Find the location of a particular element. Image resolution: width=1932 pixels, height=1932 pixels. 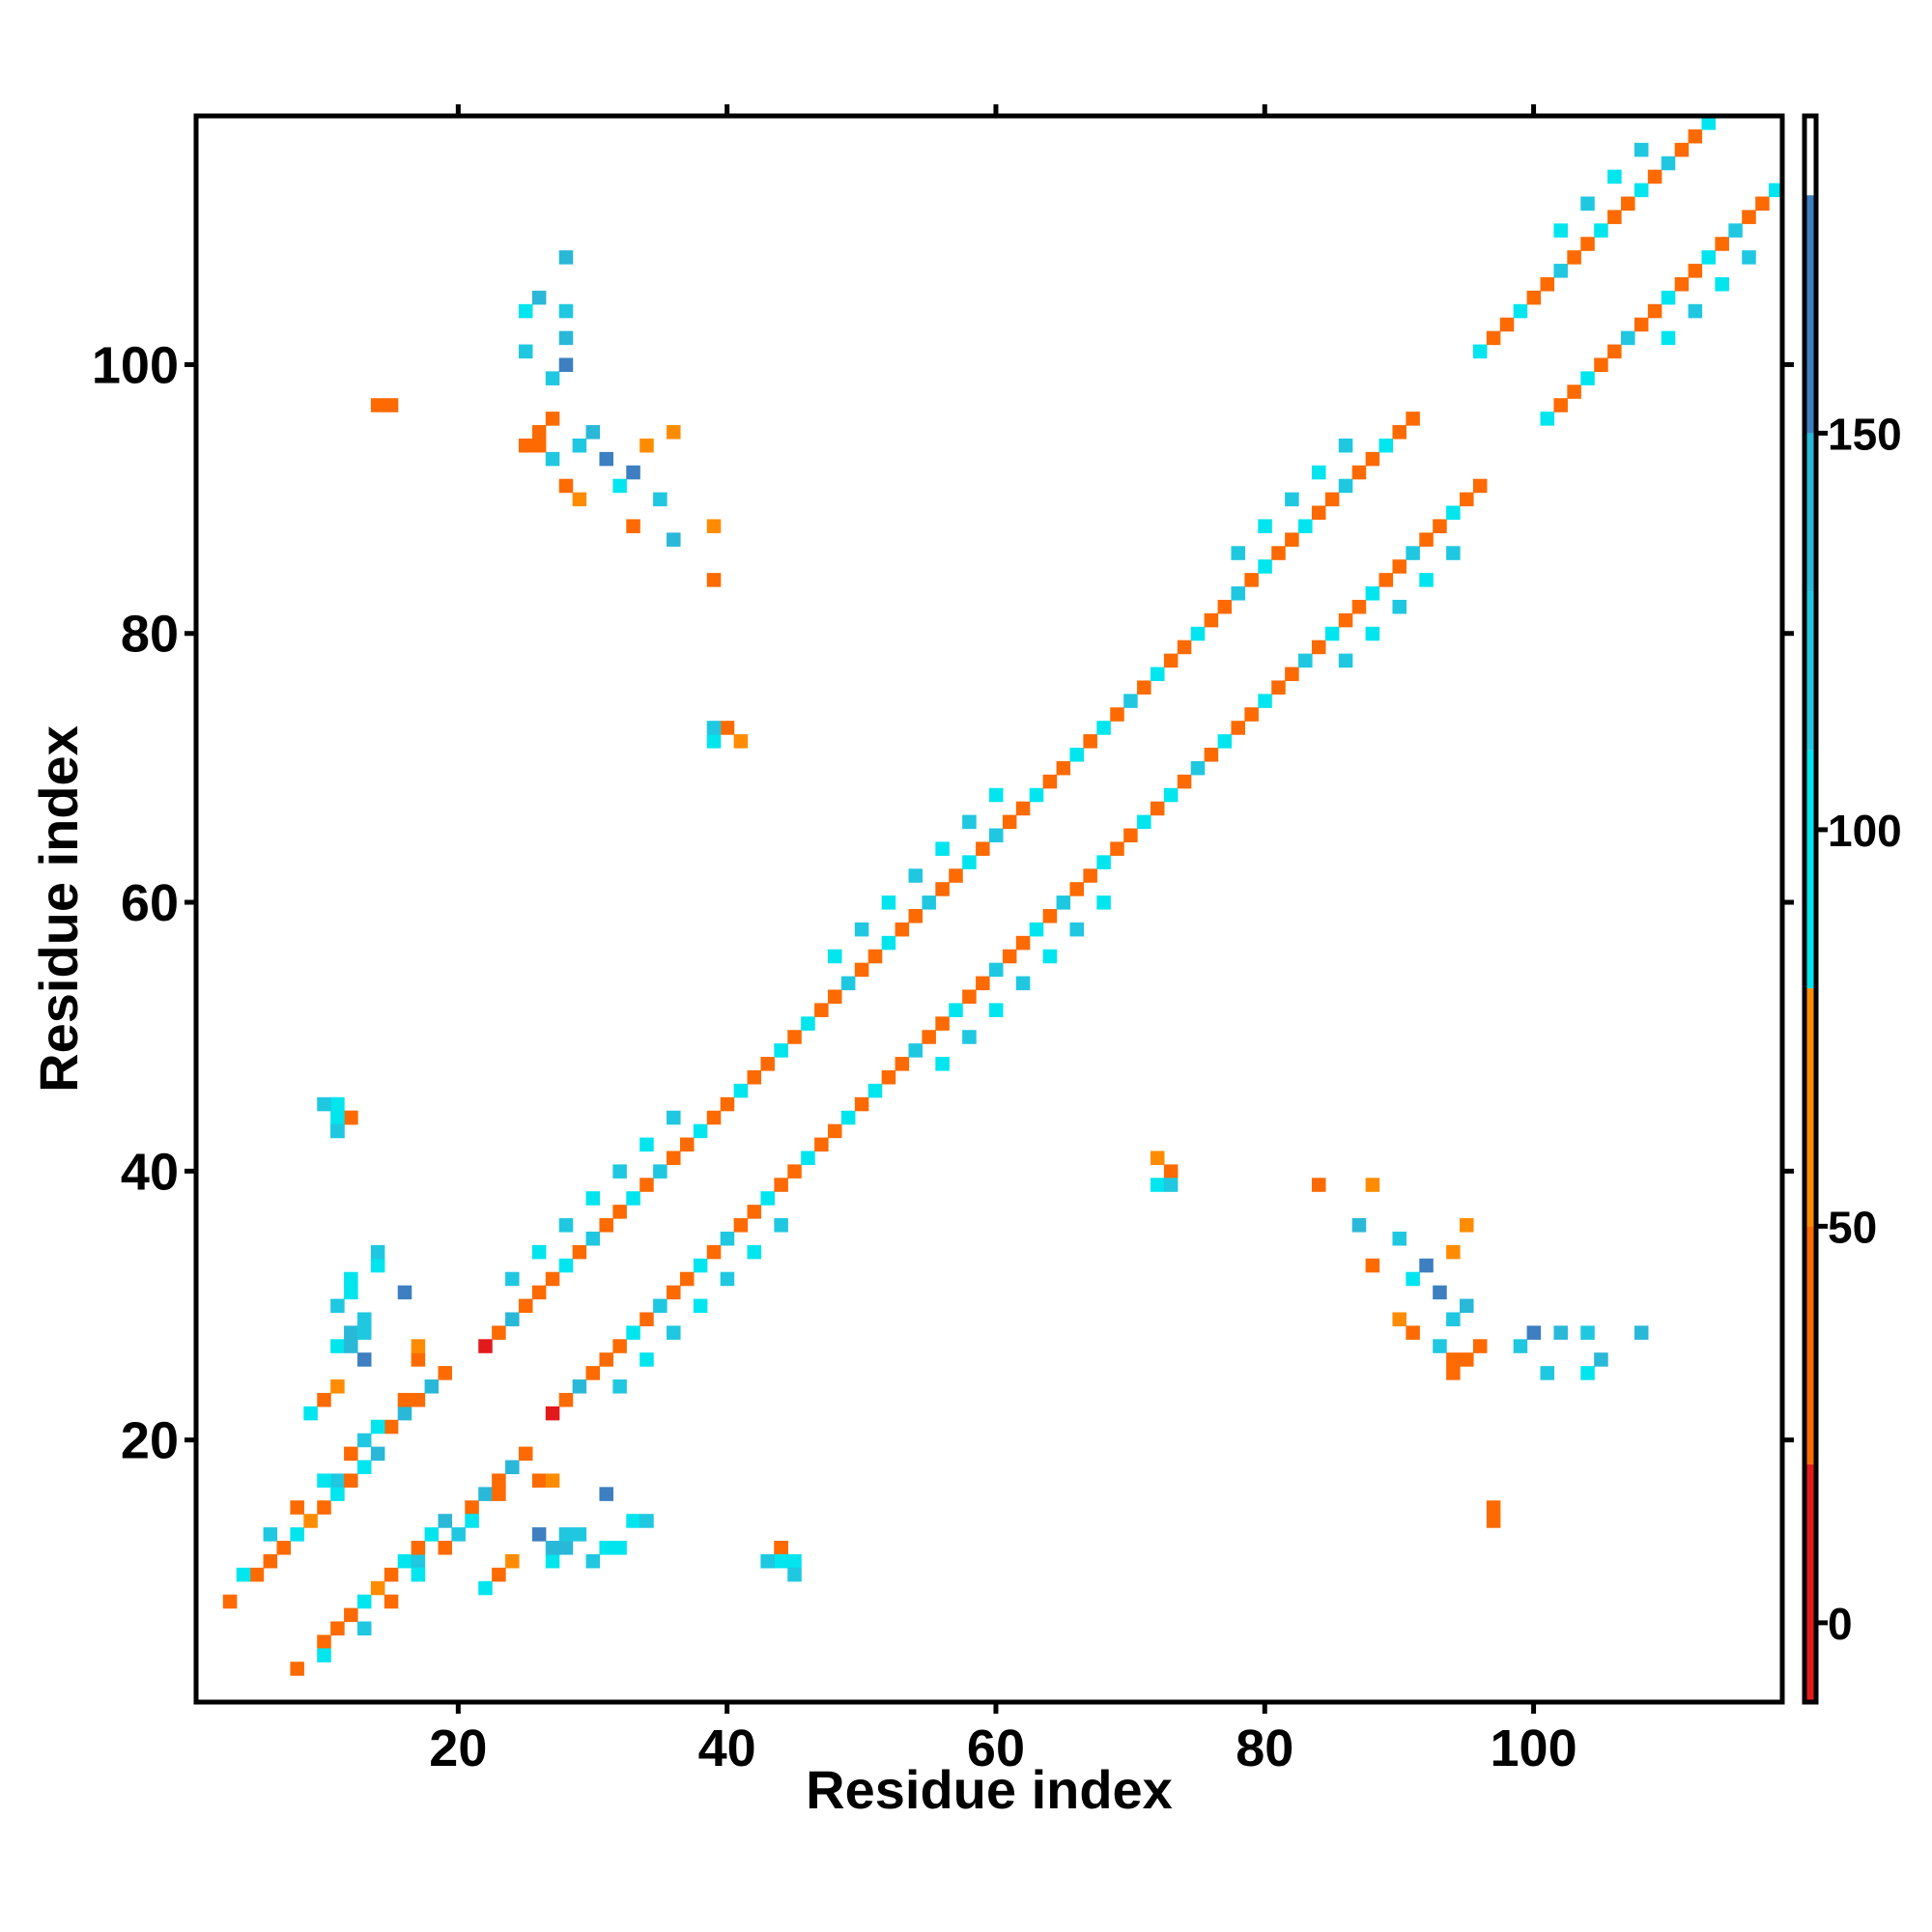

colorbar-ticks: 0 50 100 150 is located at coordinates (1859, 1029).